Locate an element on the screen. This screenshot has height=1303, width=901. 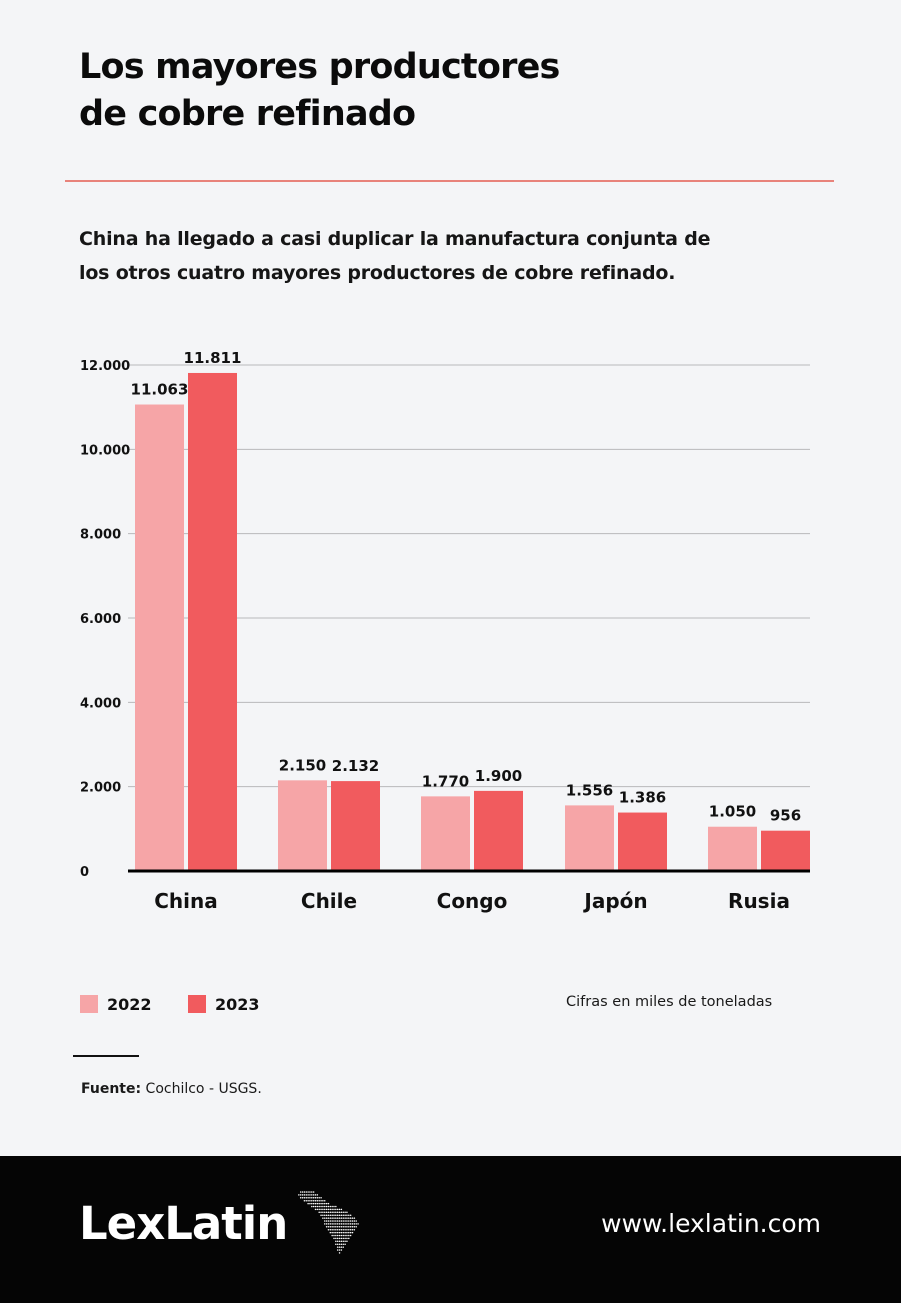
source-divider is located at coordinates (106, 1056).